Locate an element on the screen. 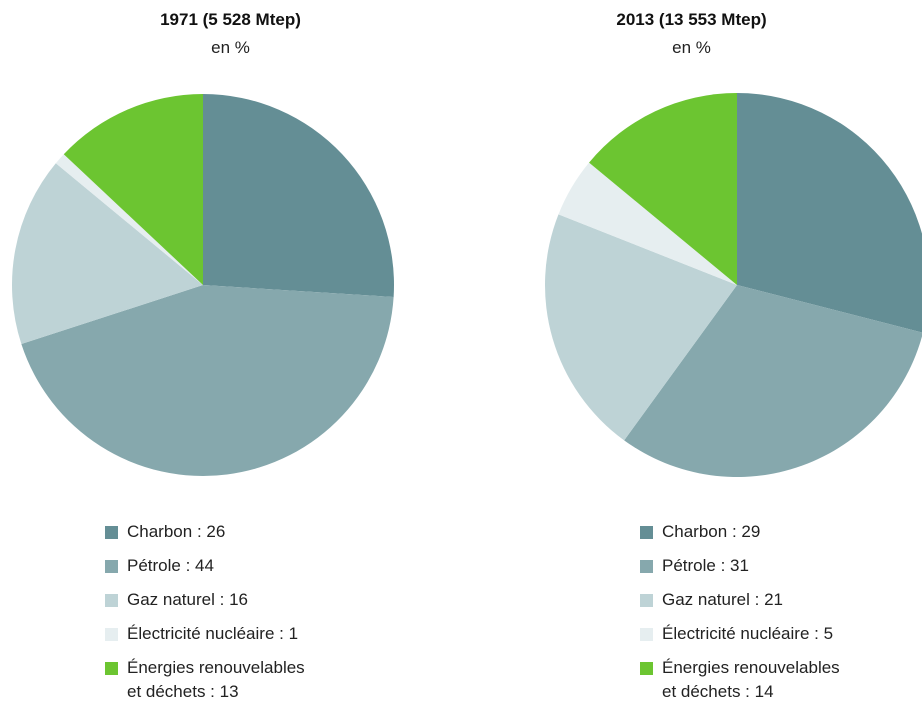  legend-item: Gaz naturel : 21 is located at coordinates (740, 600).